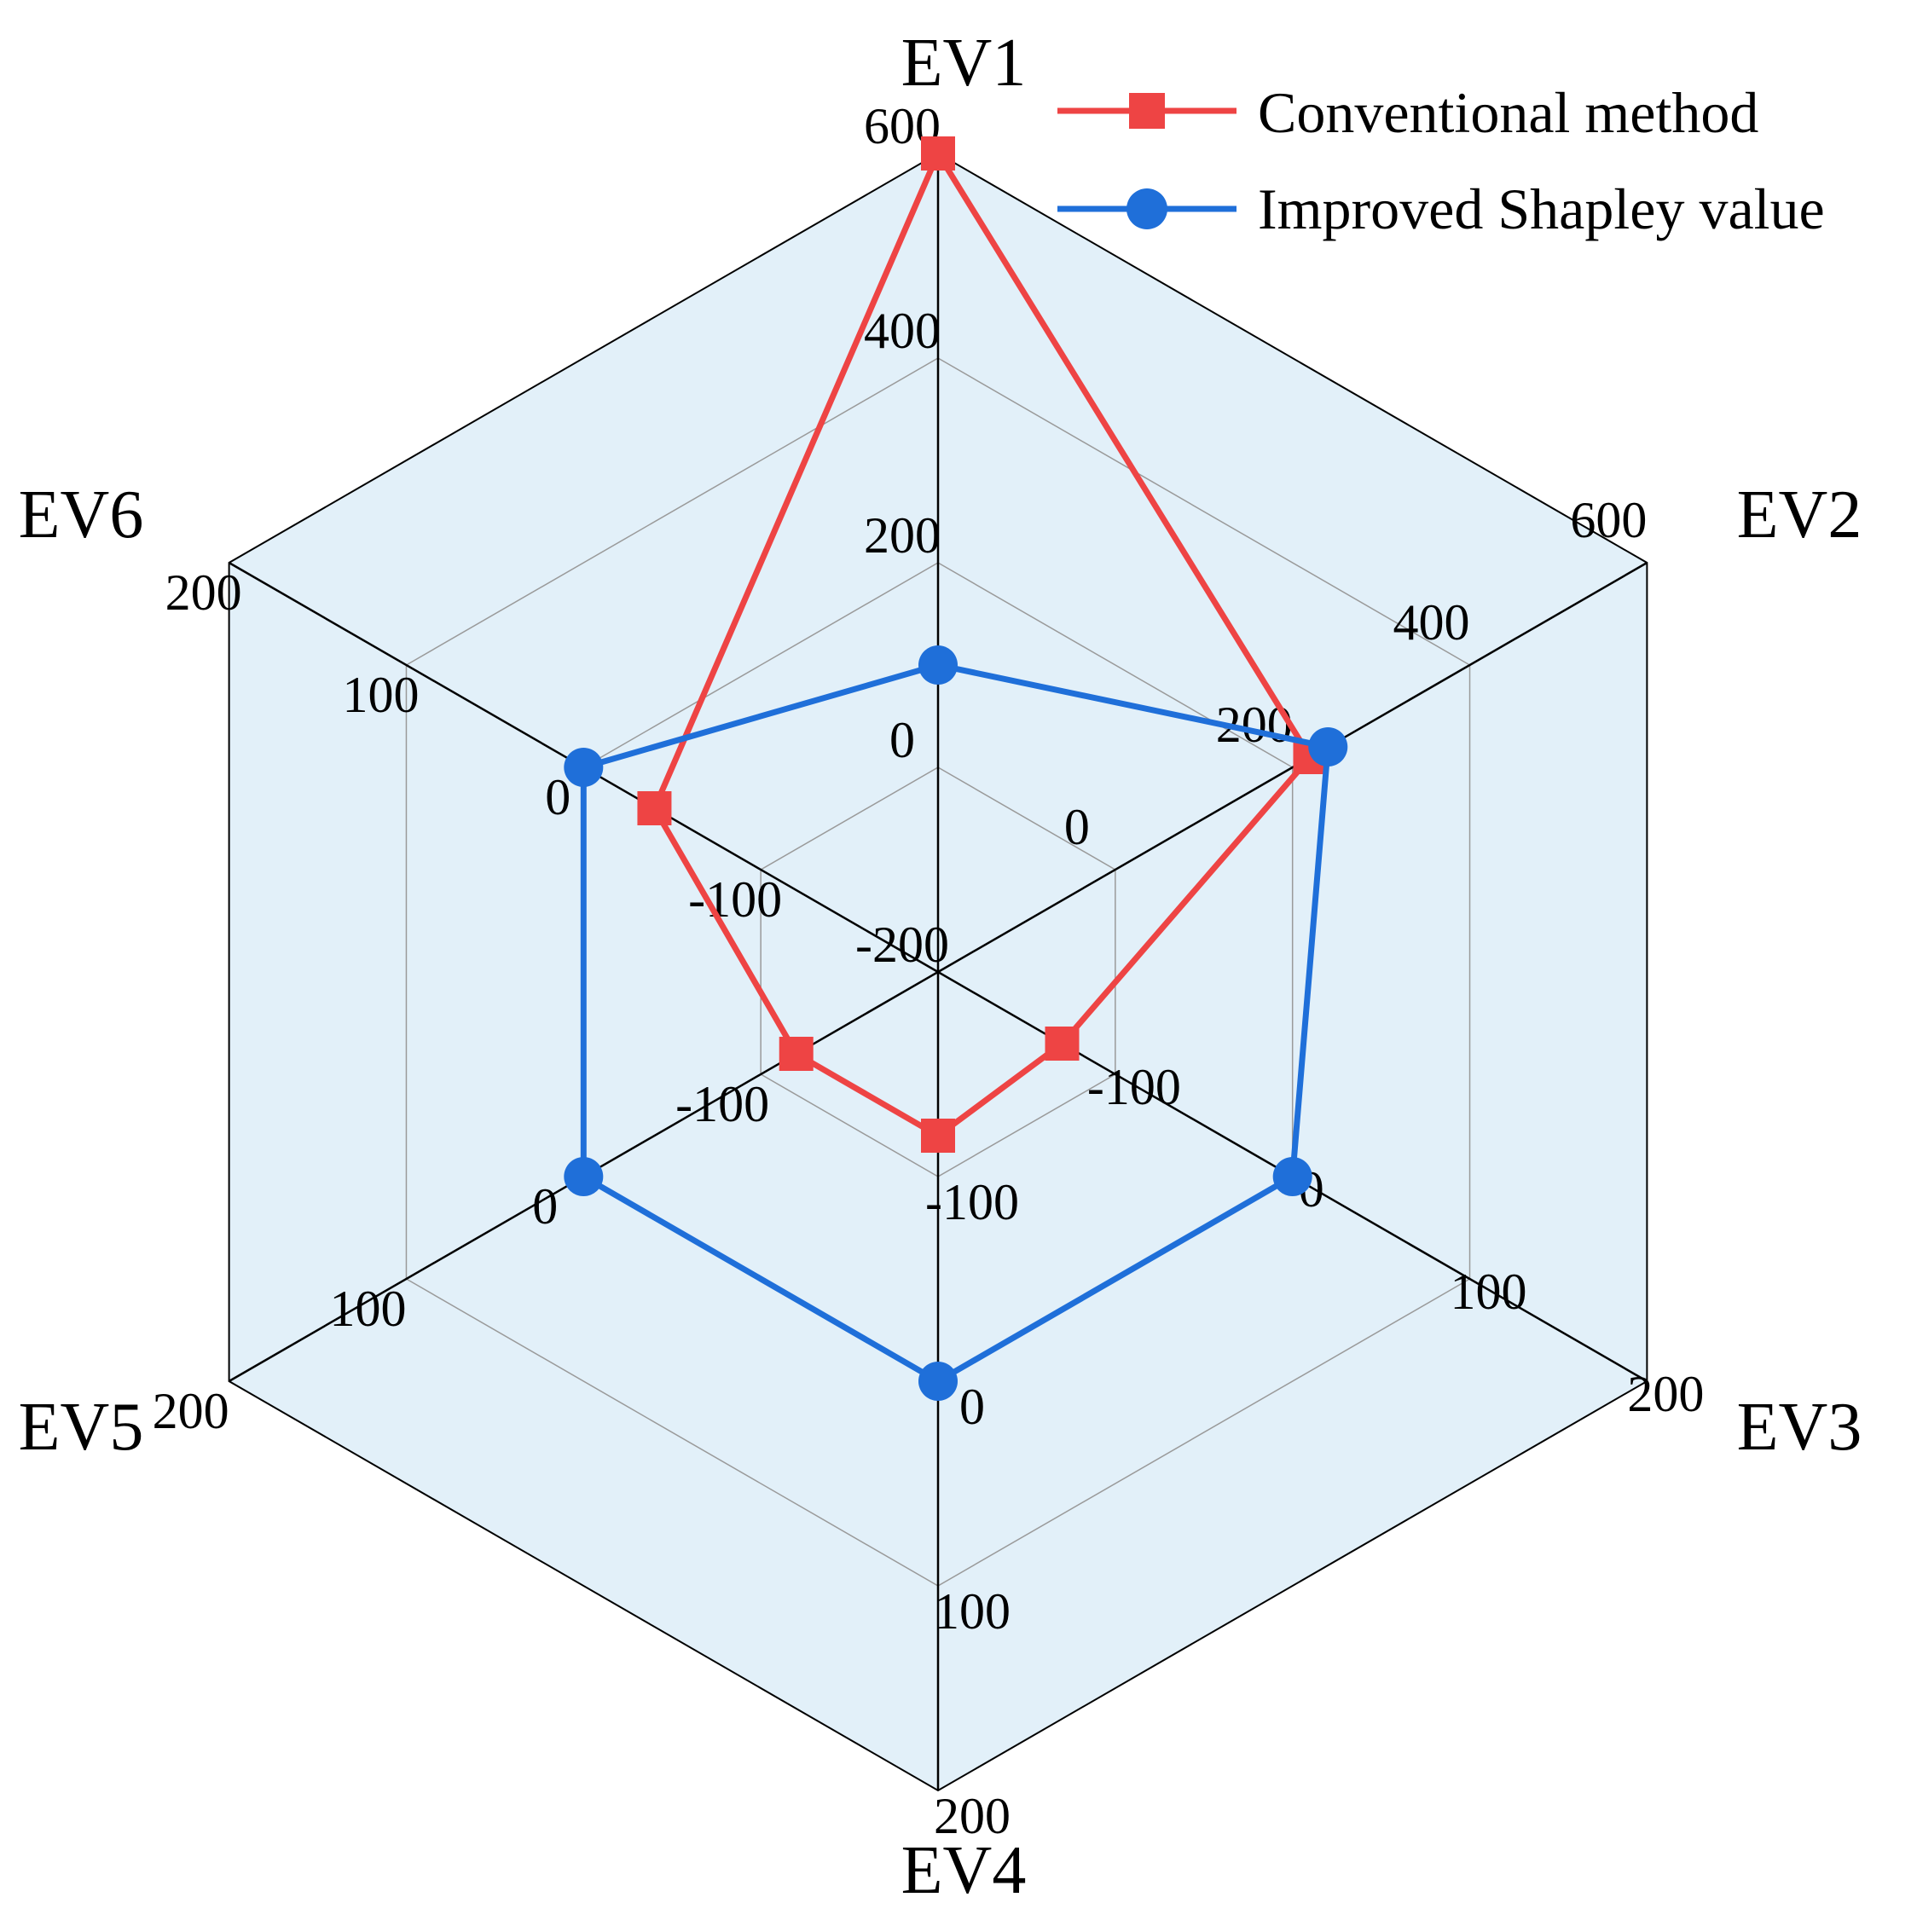  I want to click on legend-label-conventional: Conventional method, so click(1508, 112).